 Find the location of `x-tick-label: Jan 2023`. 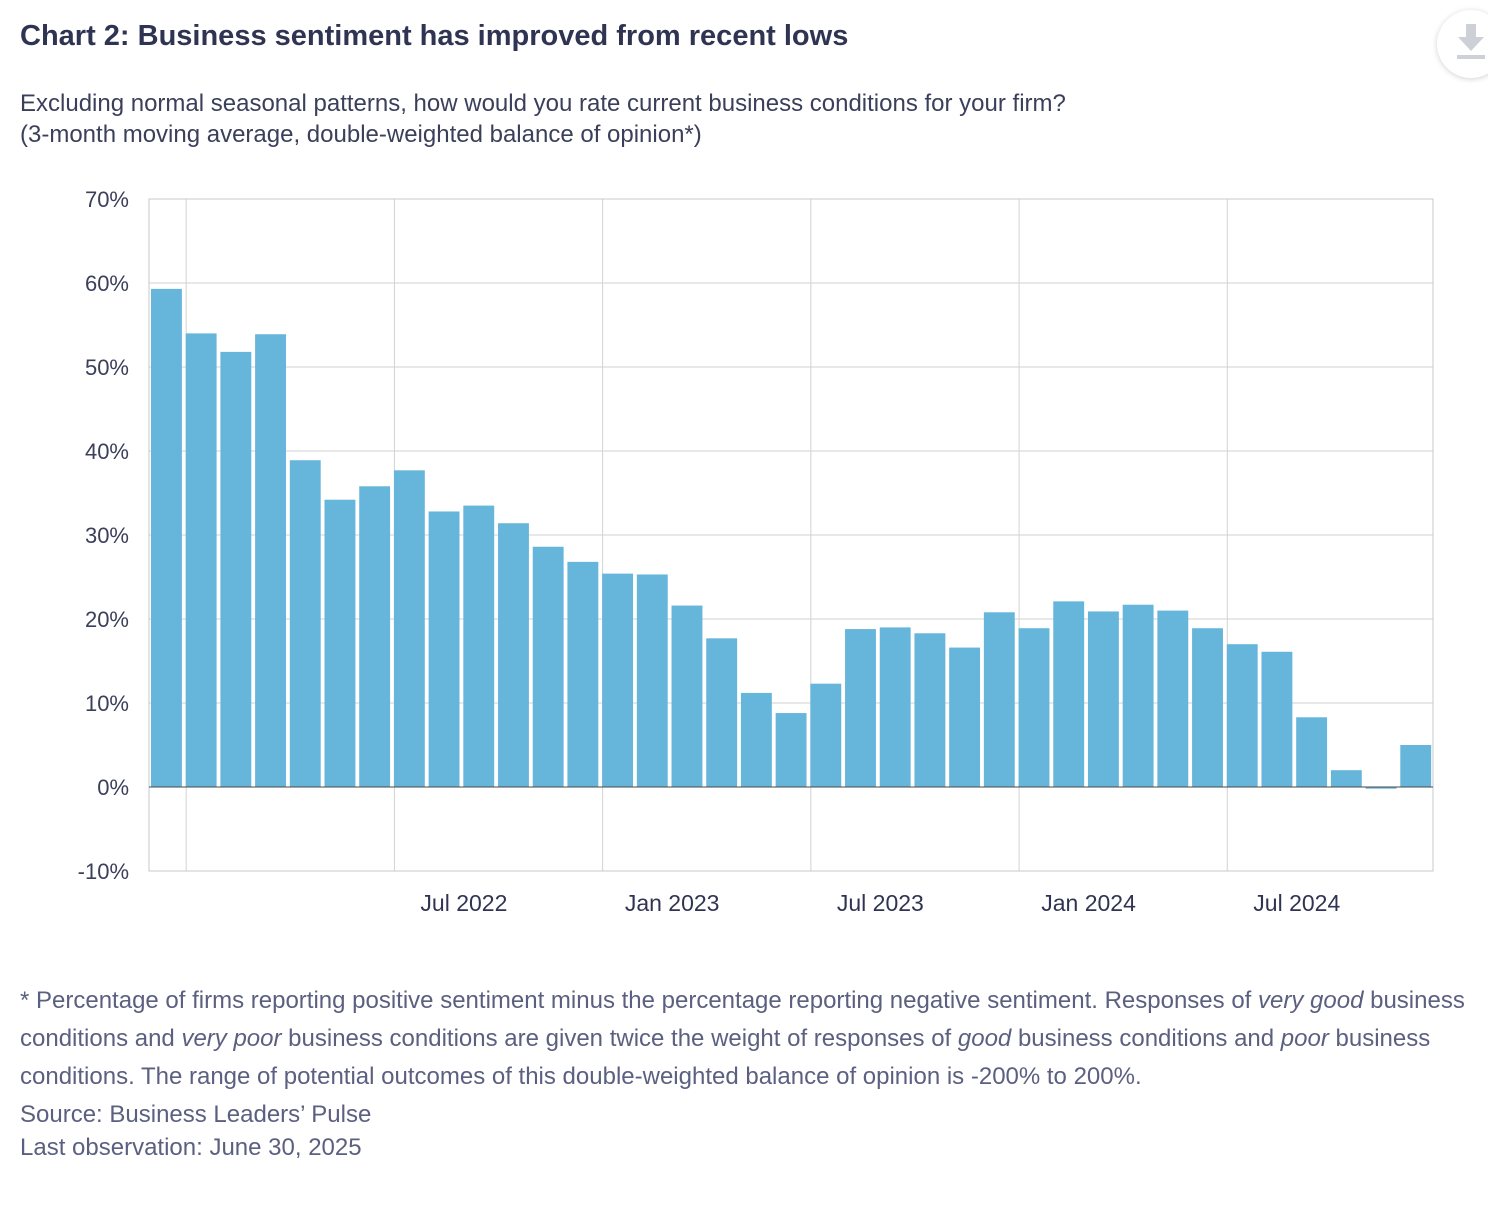

x-tick-label: Jan 2023 is located at coordinates (672, 903).